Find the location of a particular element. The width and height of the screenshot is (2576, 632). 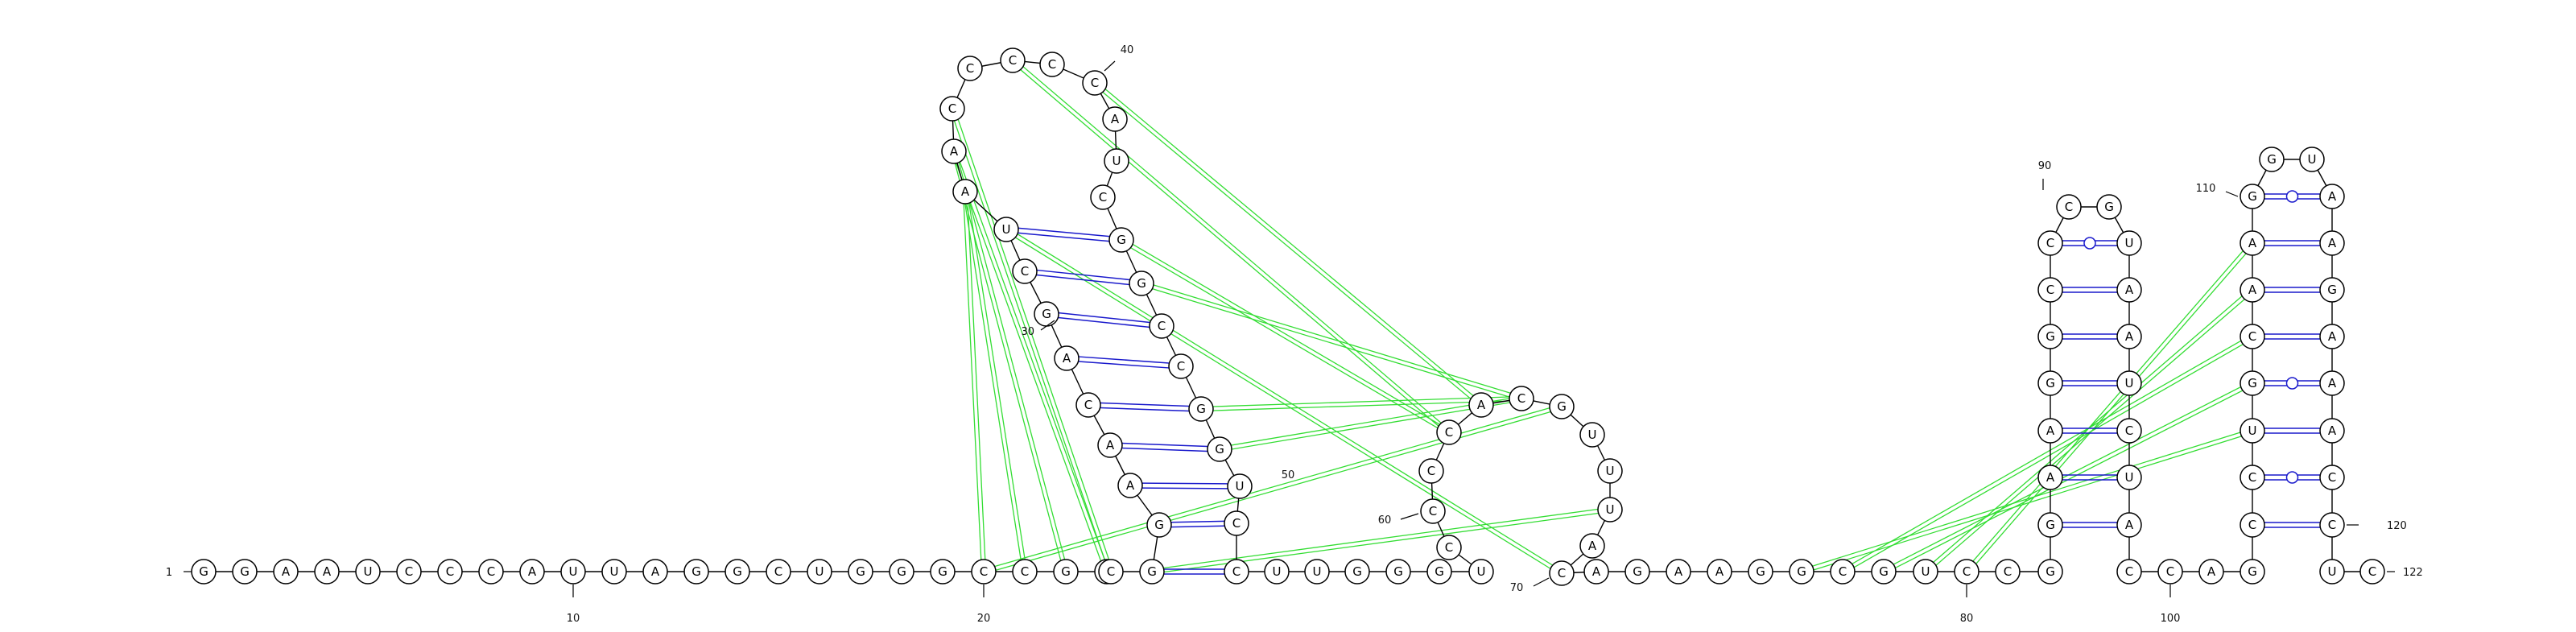

position-label: 110 is located at coordinates (2206, 189).